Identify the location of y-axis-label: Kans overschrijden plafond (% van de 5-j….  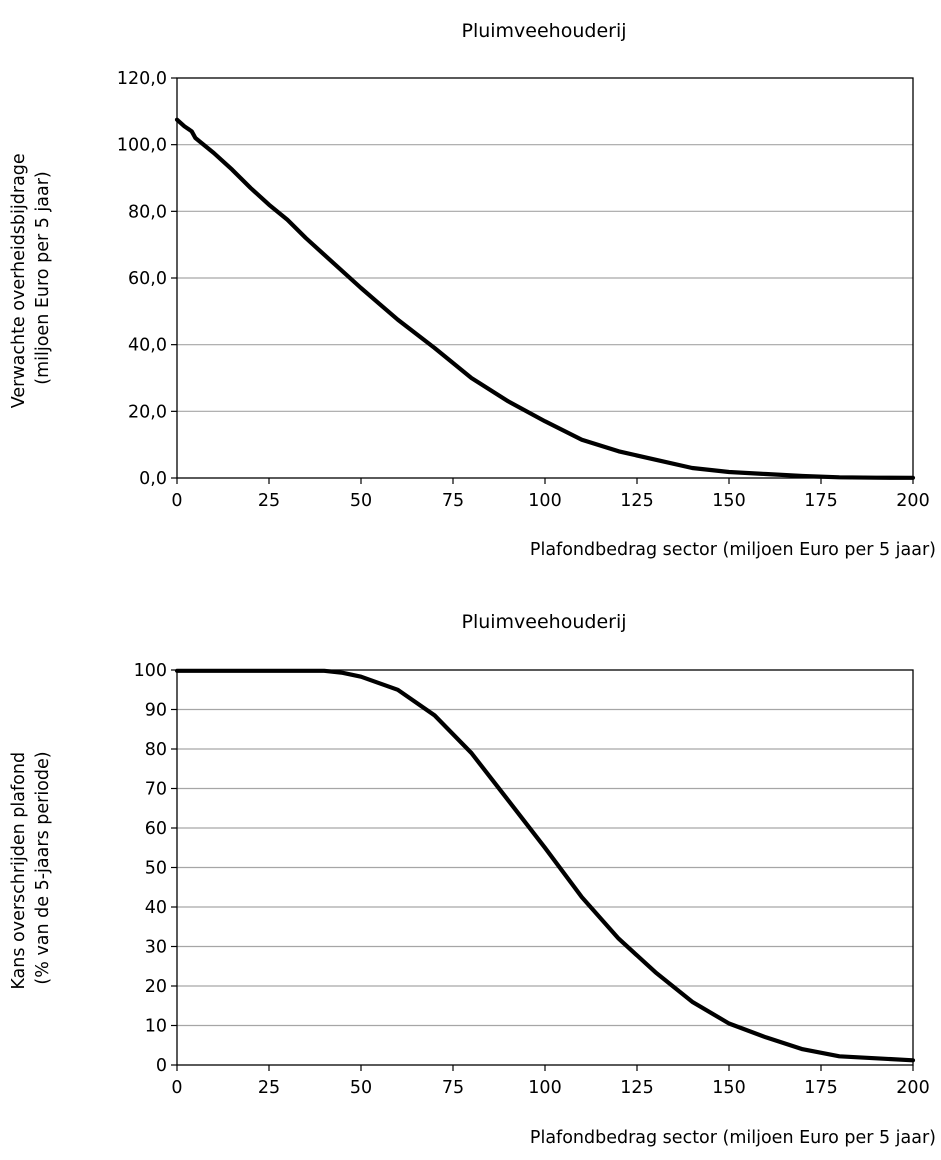
(31, 867).